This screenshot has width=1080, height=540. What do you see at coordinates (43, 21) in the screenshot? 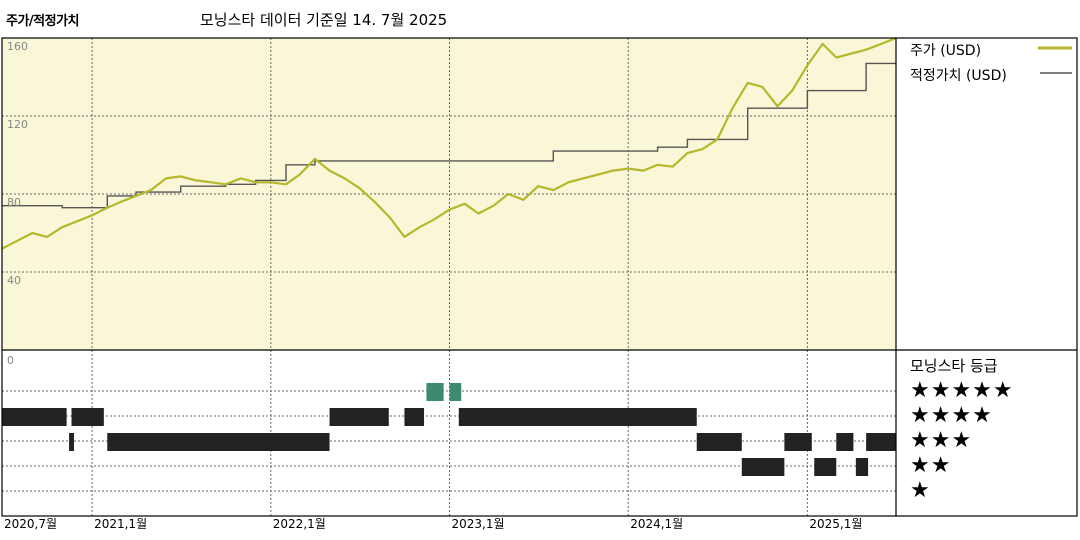
I see `chart-title: 주가/적정가치` at bounding box center [43, 21].